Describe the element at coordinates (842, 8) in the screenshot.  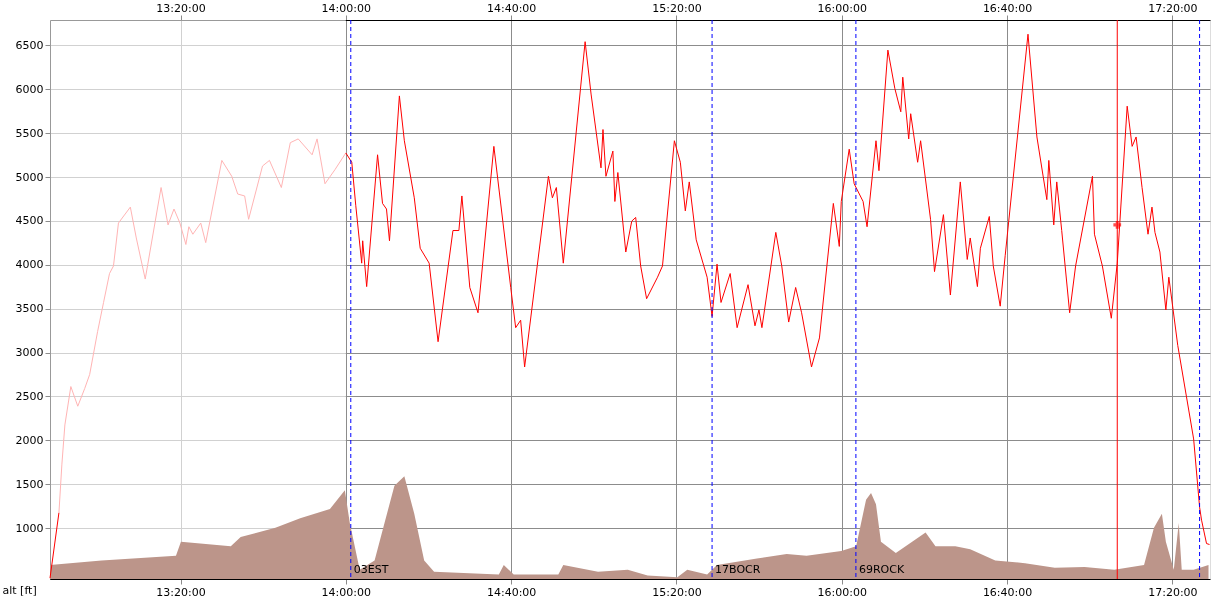
I see `x-tick-label: 16:00:00` at that location.